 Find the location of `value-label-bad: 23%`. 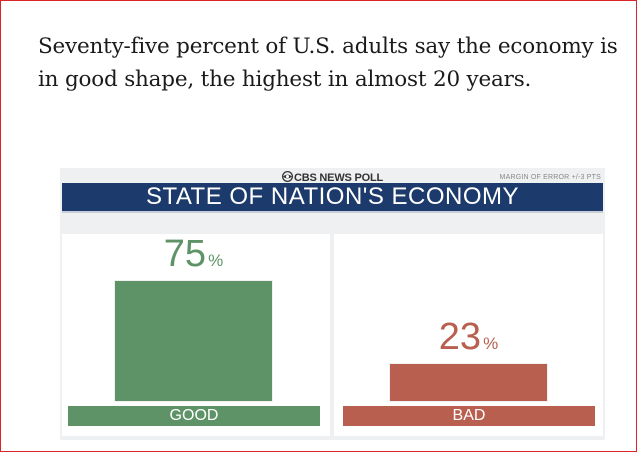

value-label-bad: 23% is located at coordinates (468, 340).